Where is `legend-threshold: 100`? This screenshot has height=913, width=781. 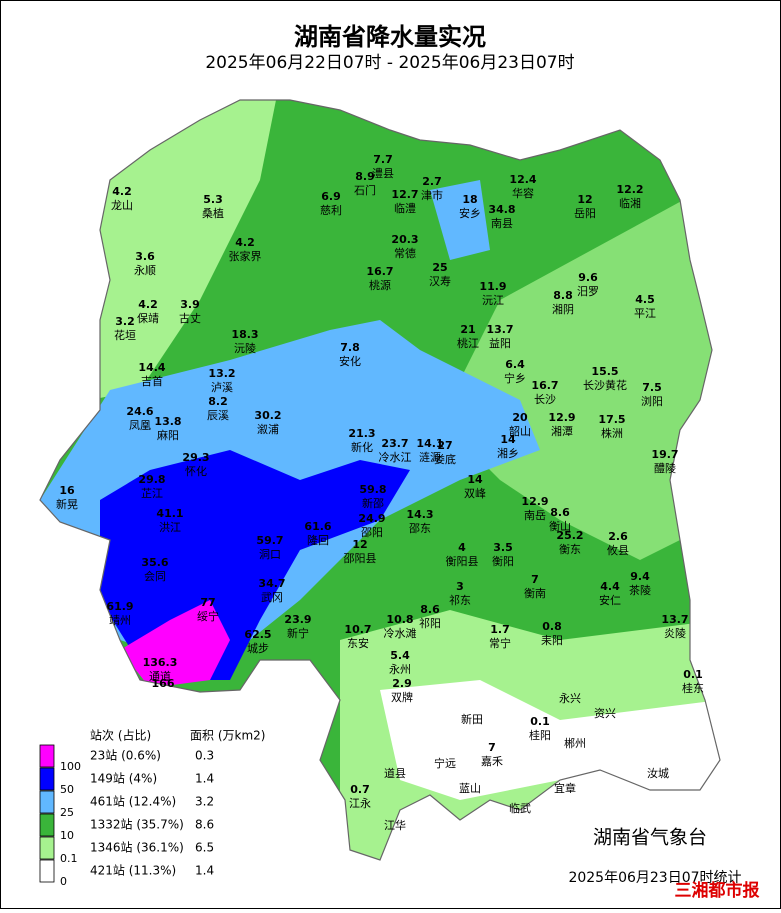
legend-threshold: 100 is located at coordinates (70, 766).